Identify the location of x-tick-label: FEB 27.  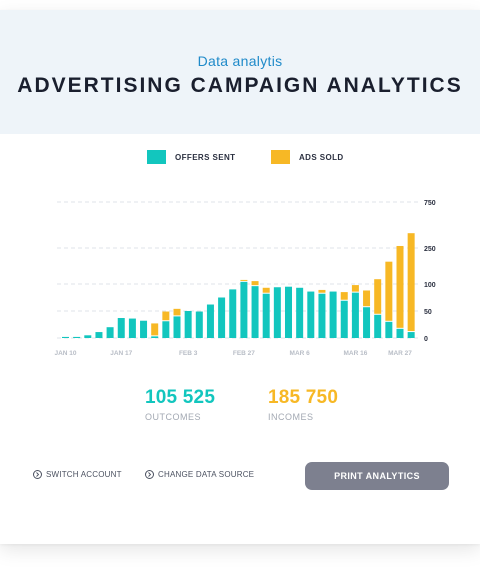
(244, 353).